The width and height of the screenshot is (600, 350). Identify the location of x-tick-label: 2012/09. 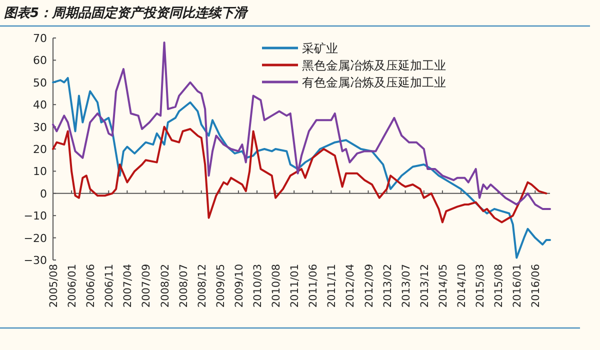
(369, 286).